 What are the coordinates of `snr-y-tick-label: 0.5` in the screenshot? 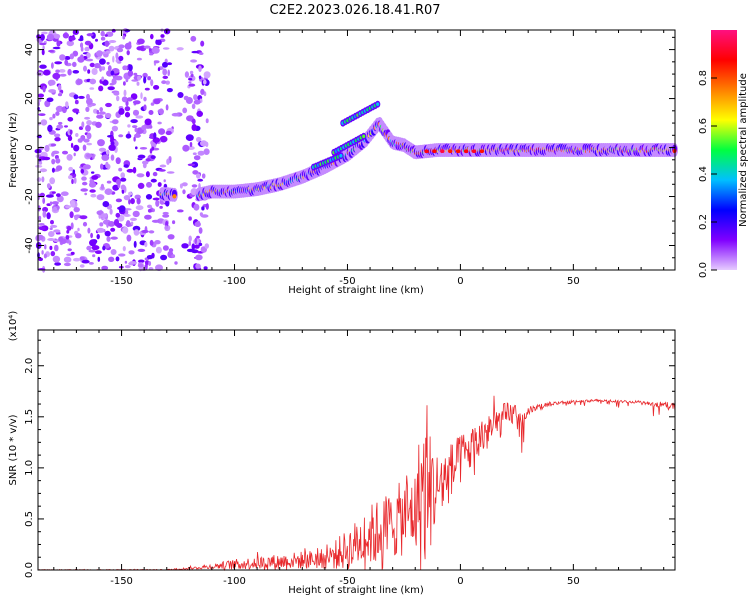 It's located at (29, 519).